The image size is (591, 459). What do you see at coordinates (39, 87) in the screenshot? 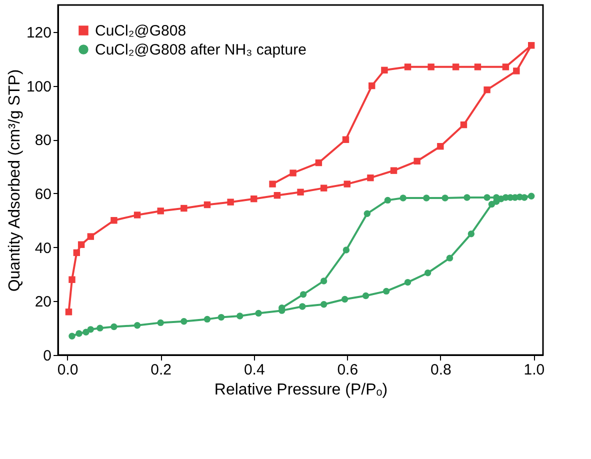
I see `y-tick-label: 100` at bounding box center [39, 87].